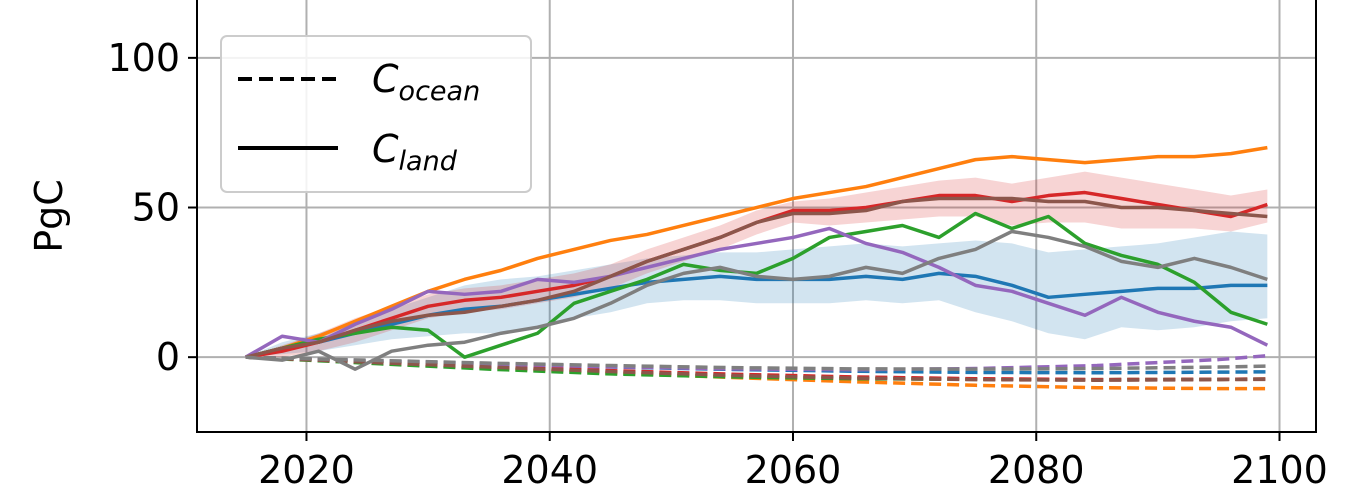  What do you see at coordinates (306, 470) in the screenshot?
I see `x-tick-label: 2020` at bounding box center [306, 470].